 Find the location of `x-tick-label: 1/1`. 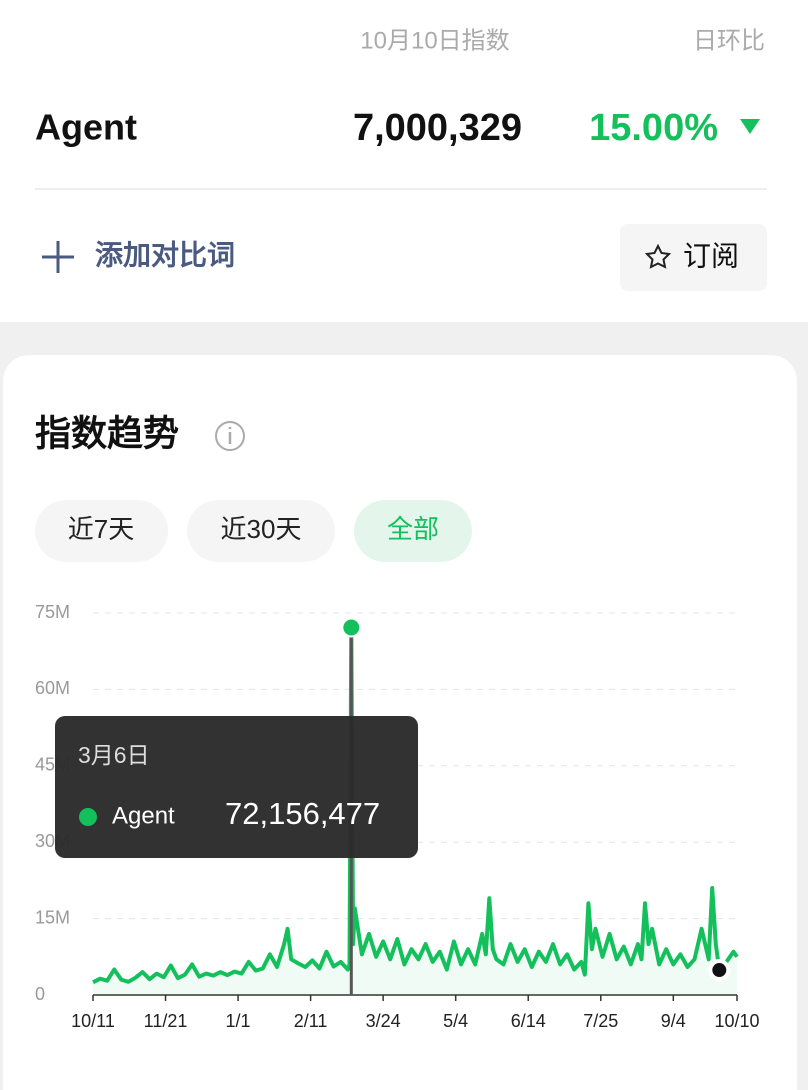

x-tick-label: 1/1 is located at coordinates (238, 1021).